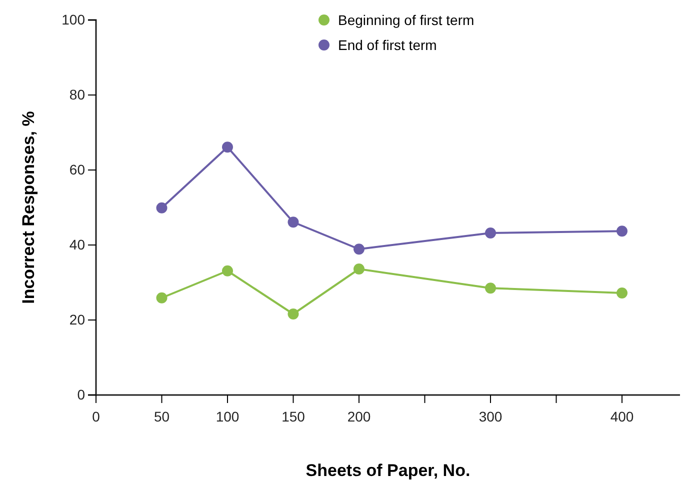  Describe the element at coordinates (388, 470) in the screenshot. I see `x-axis-title: Sheets of Paper, No.` at that location.